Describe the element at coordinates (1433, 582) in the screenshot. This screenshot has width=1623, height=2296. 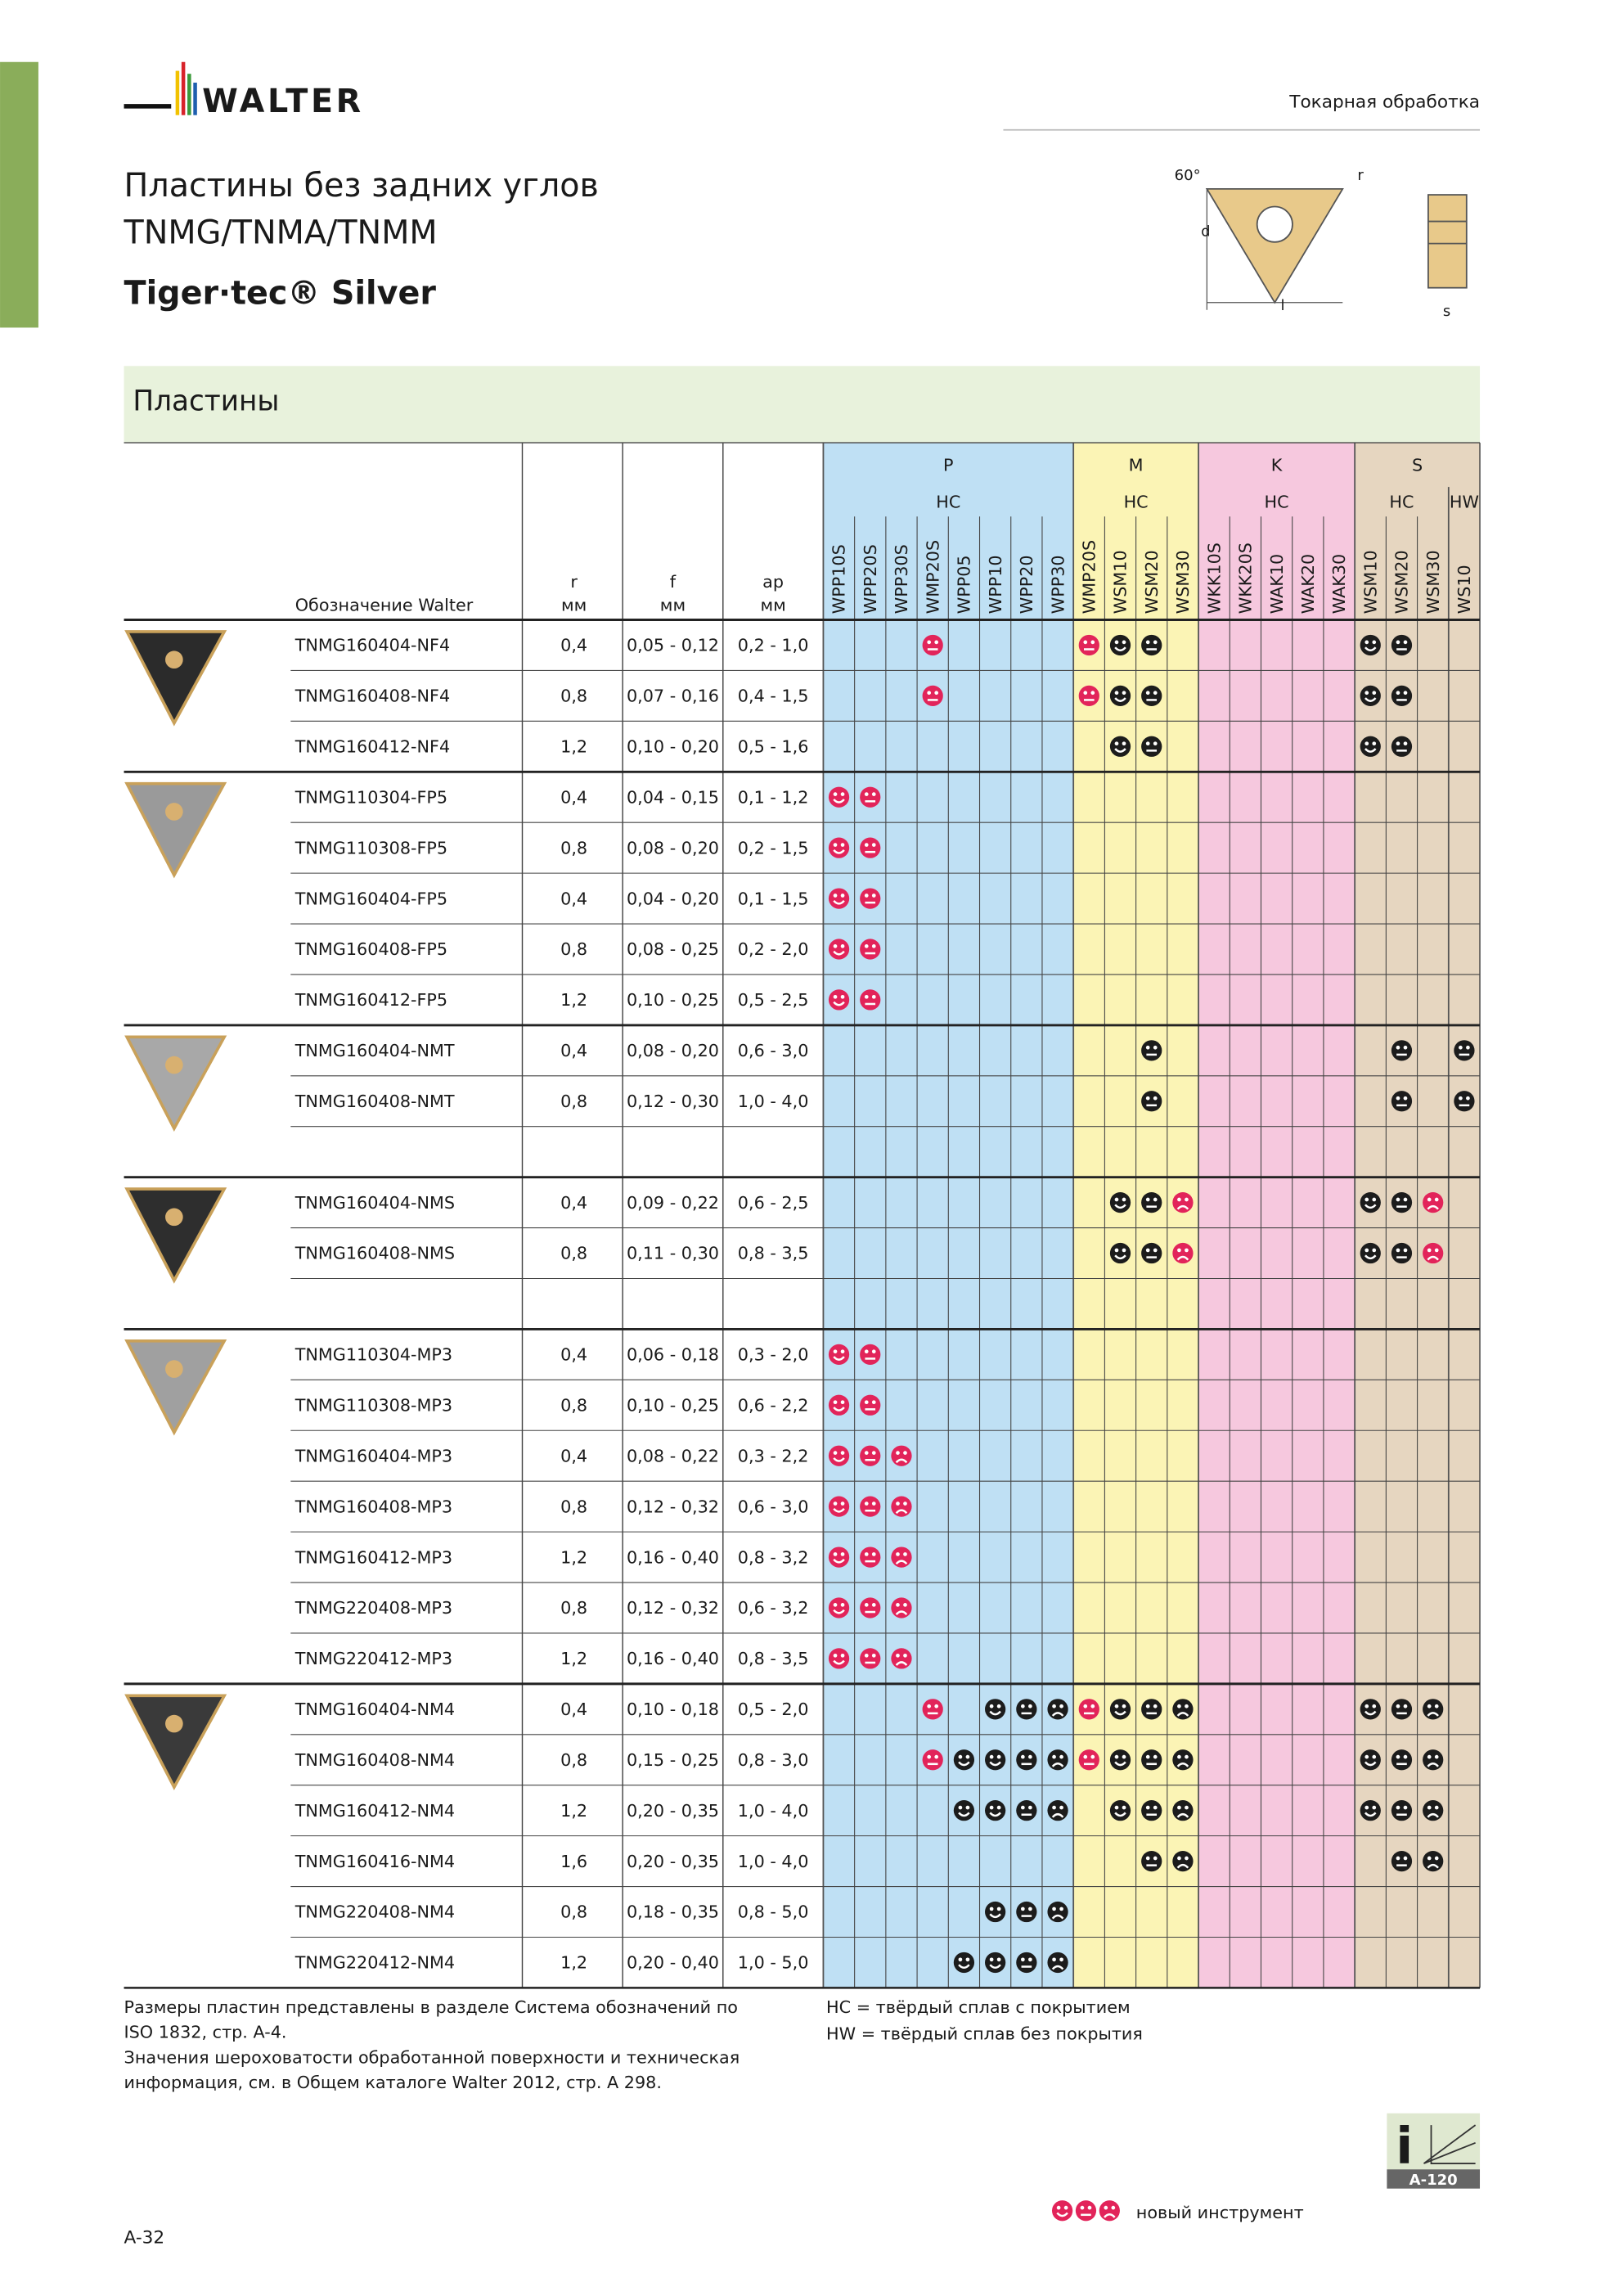
I see `grade-label: WSM30` at that location.